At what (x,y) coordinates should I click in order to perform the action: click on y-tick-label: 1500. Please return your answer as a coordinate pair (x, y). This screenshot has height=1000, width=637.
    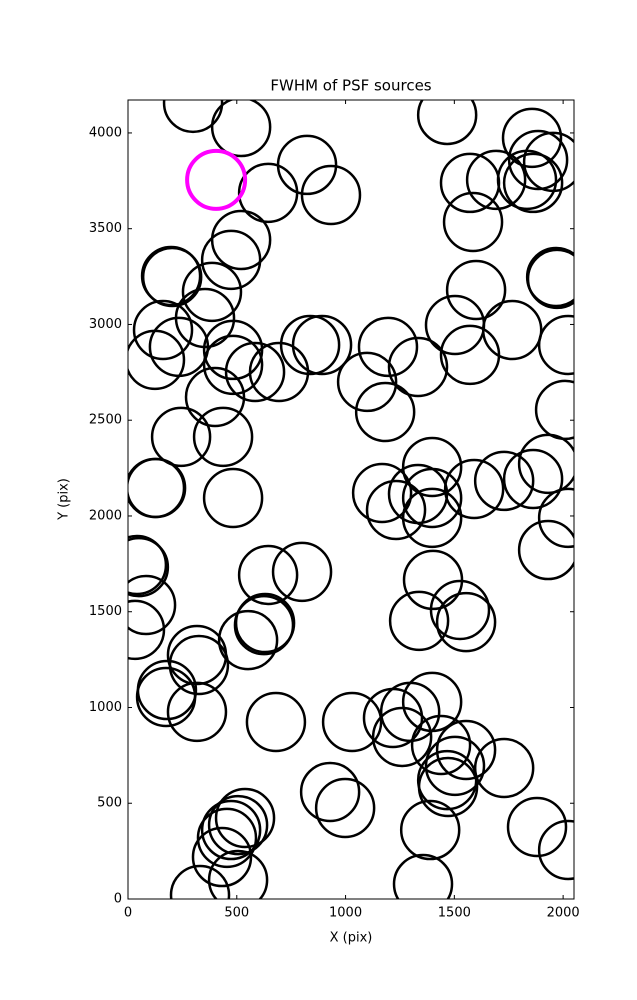
    Looking at the image, I should click on (105, 611).